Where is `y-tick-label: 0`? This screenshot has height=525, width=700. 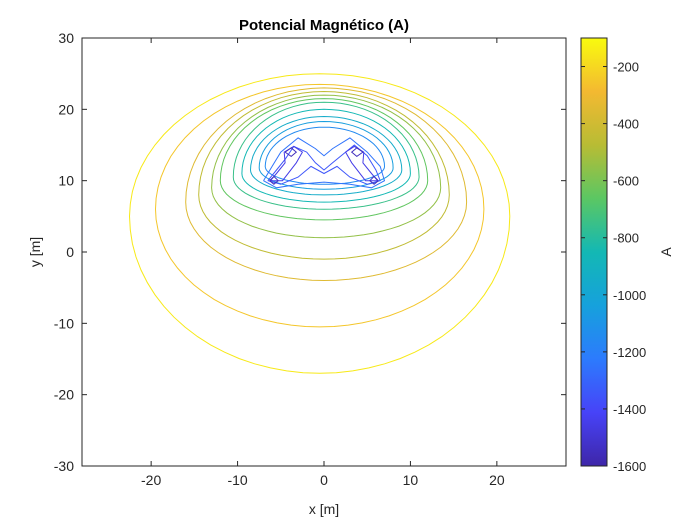 y-tick-label: 0 is located at coordinates (70, 252).